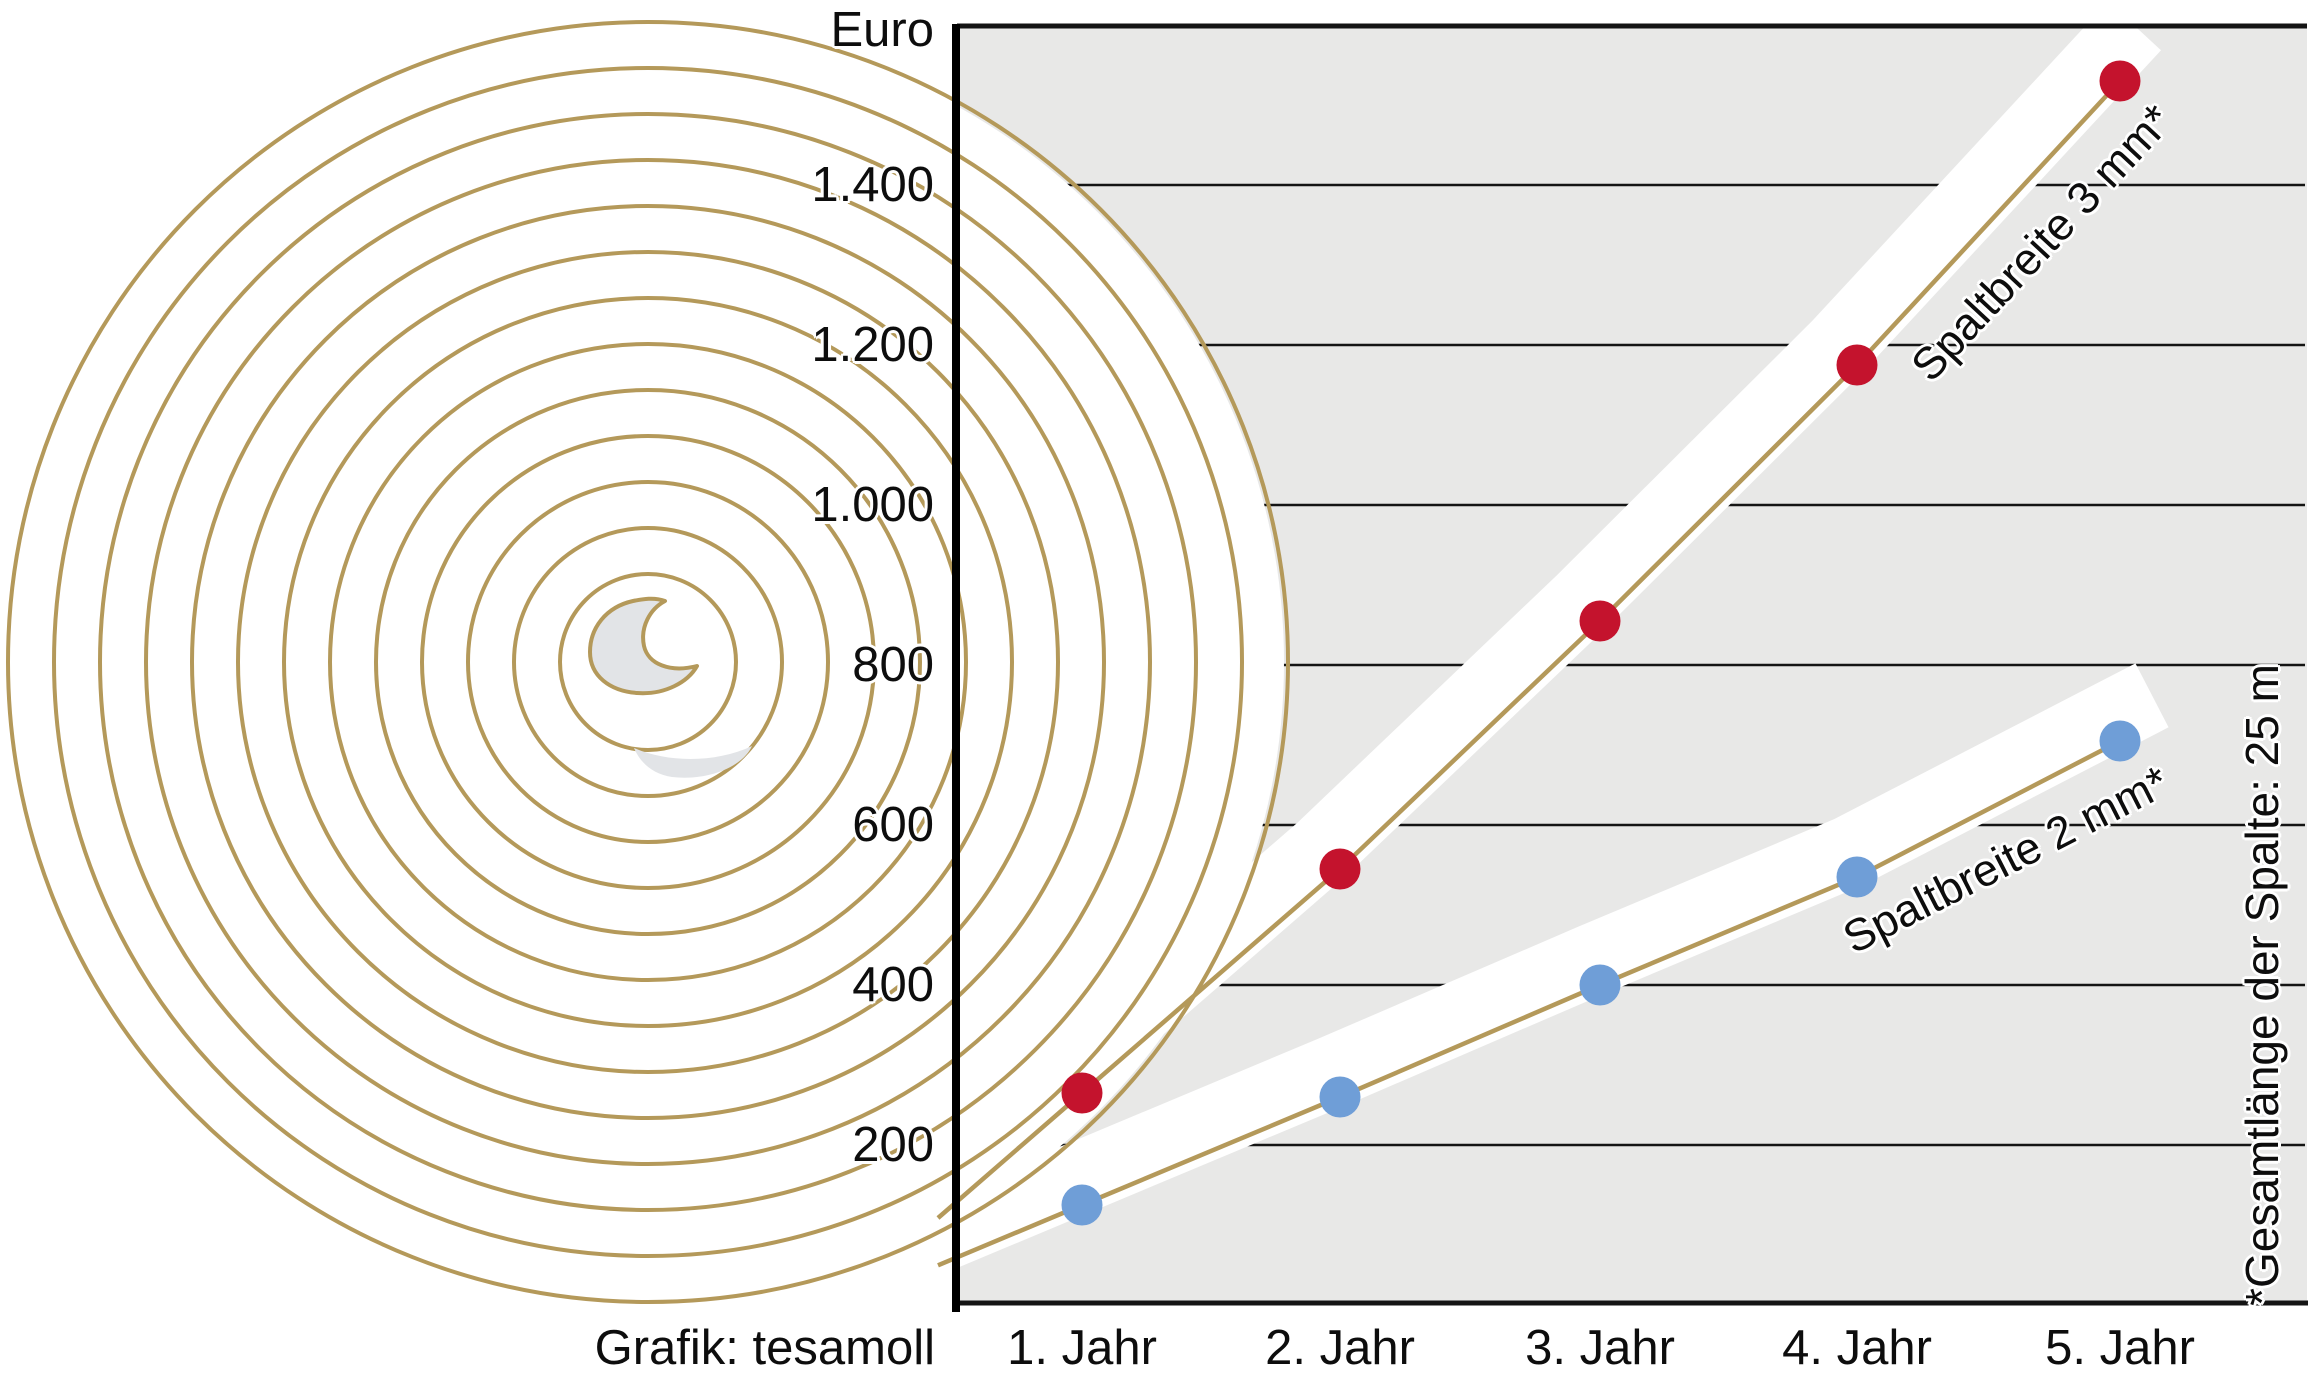 Image resolution: width=2312 pixels, height=1378 pixels. What do you see at coordinates (764, 1348) in the screenshot?
I see `credit-label: Grafik: tesamoll` at bounding box center [764, 1348].